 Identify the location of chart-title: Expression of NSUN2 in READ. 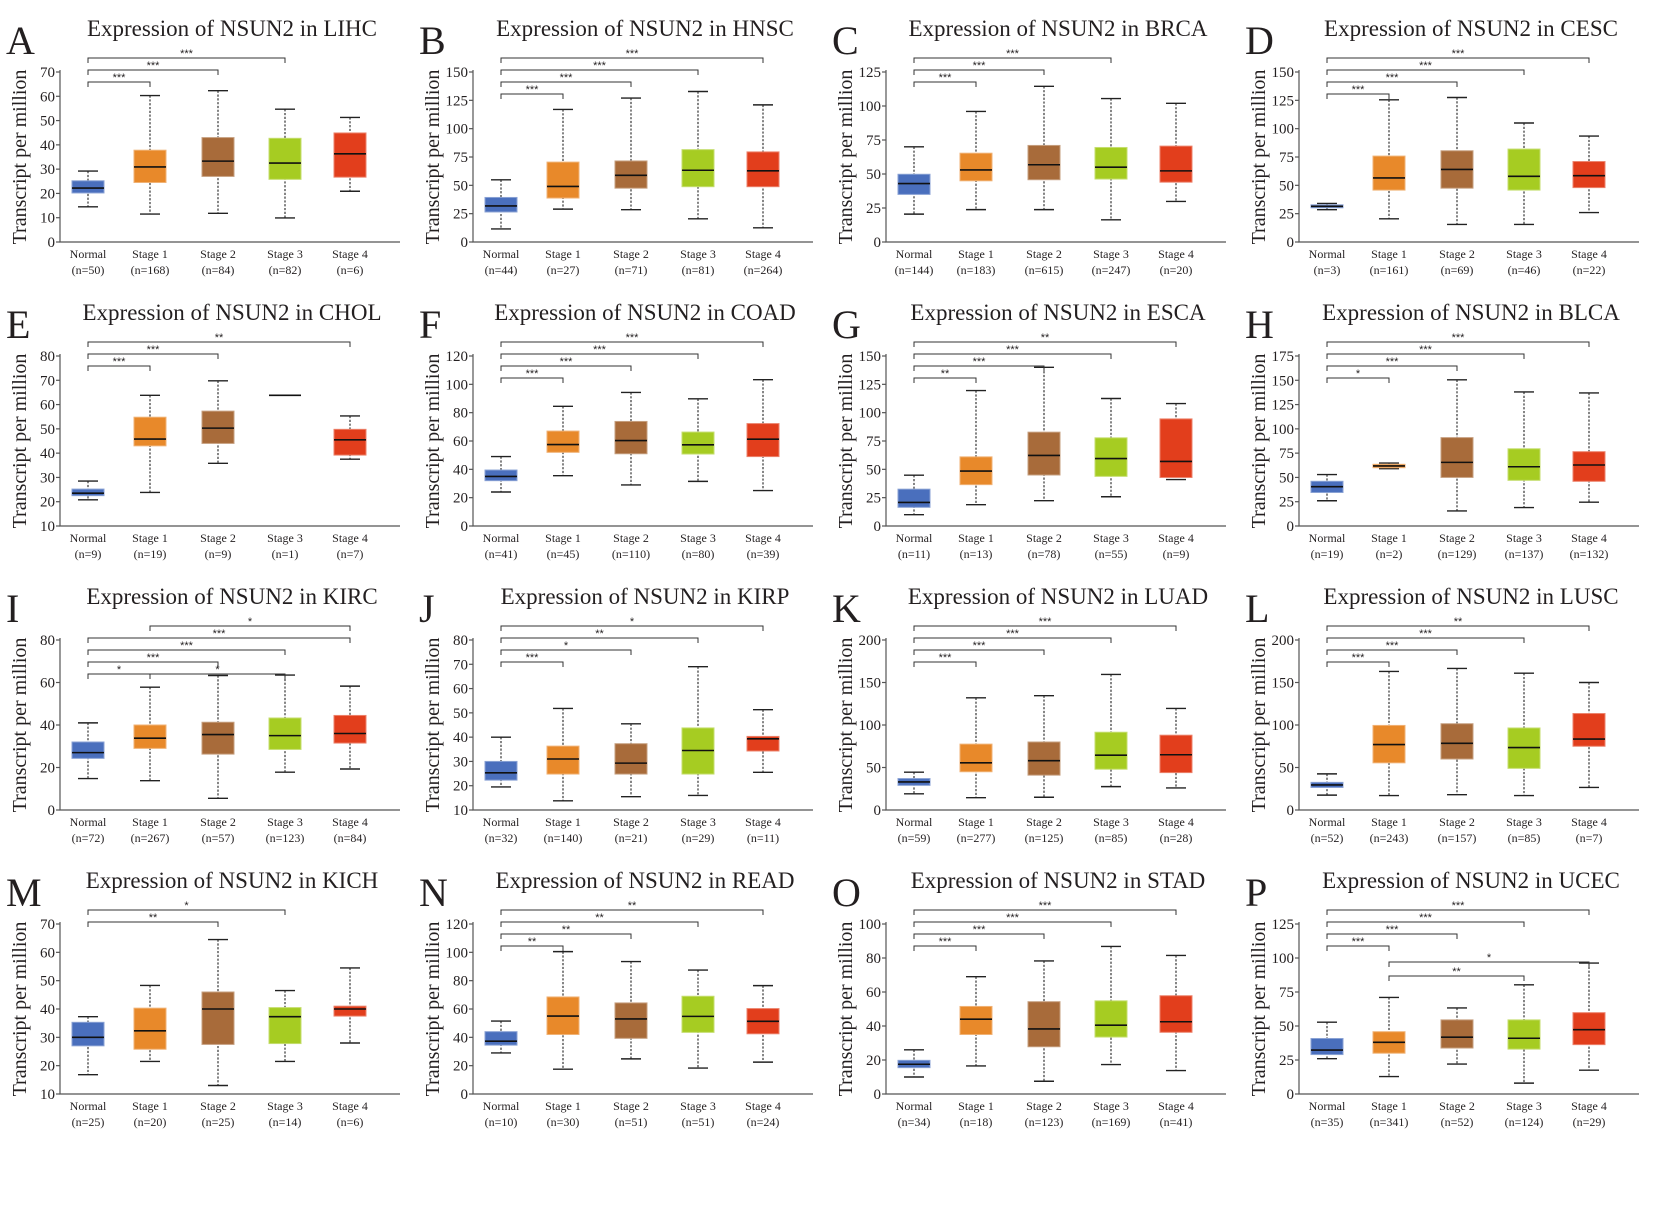
(645, 880).